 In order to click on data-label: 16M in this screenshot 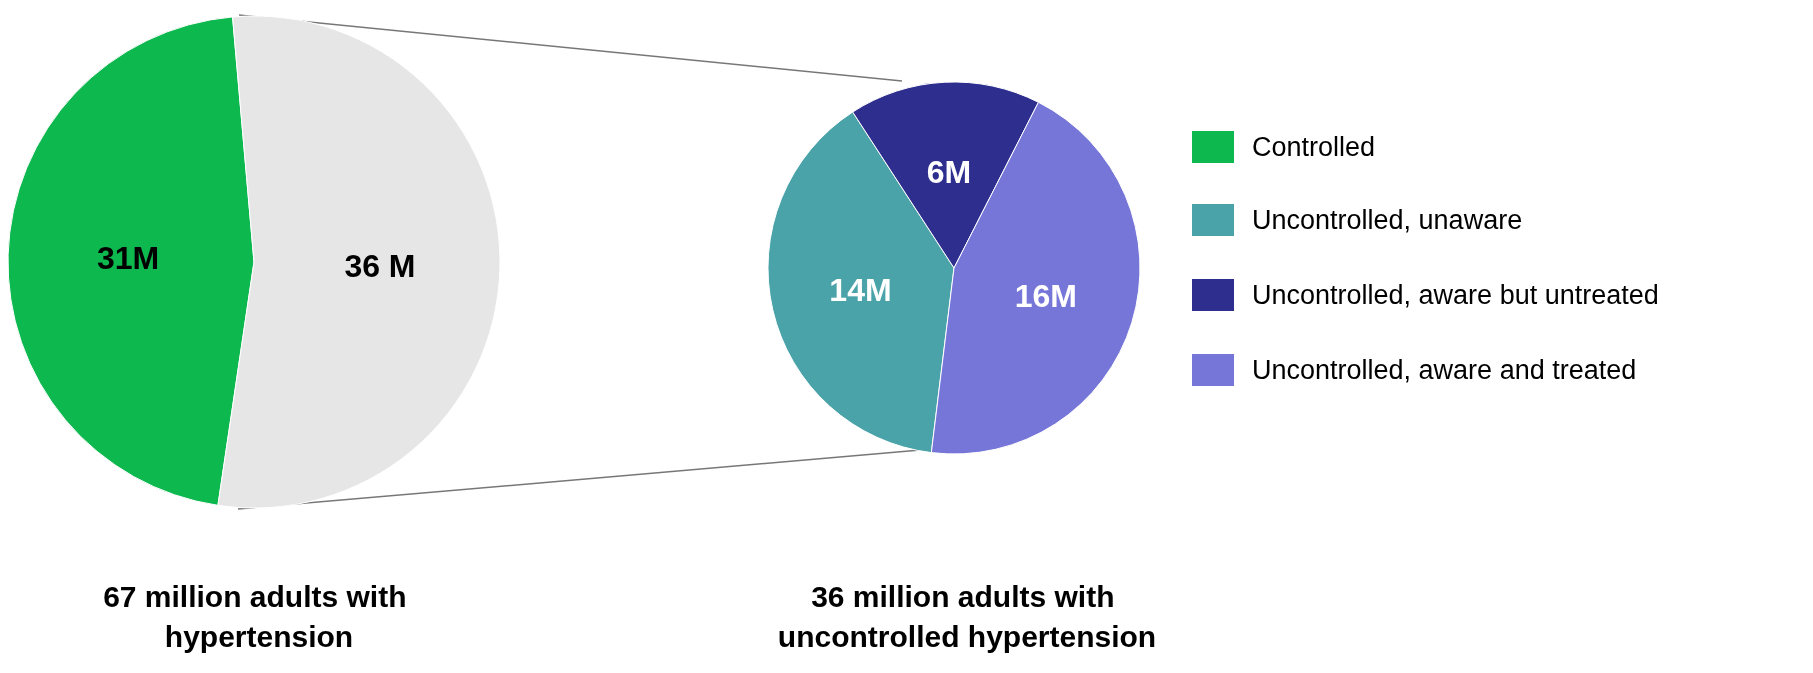, I will do `click(1045, 296)`.